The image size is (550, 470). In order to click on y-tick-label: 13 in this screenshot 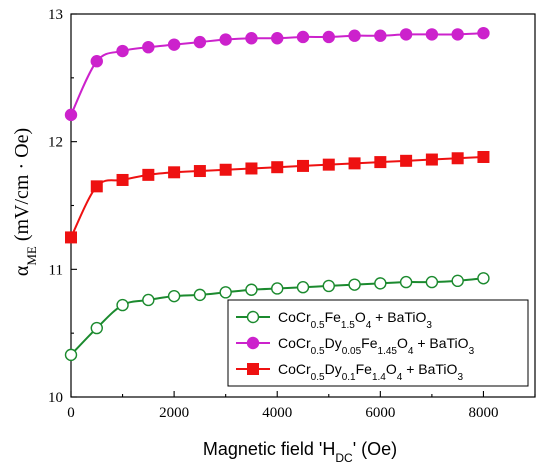, I will do `click(55, 15)`.